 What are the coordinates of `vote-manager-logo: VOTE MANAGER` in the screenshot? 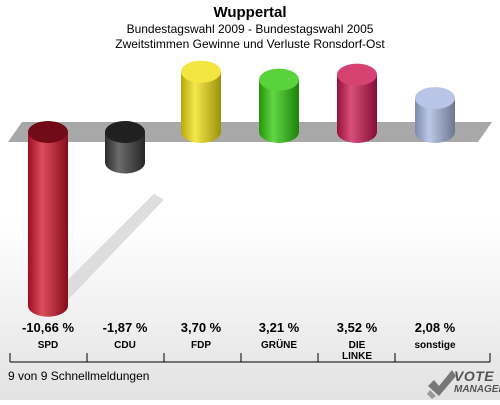 It's located at (463, 383).